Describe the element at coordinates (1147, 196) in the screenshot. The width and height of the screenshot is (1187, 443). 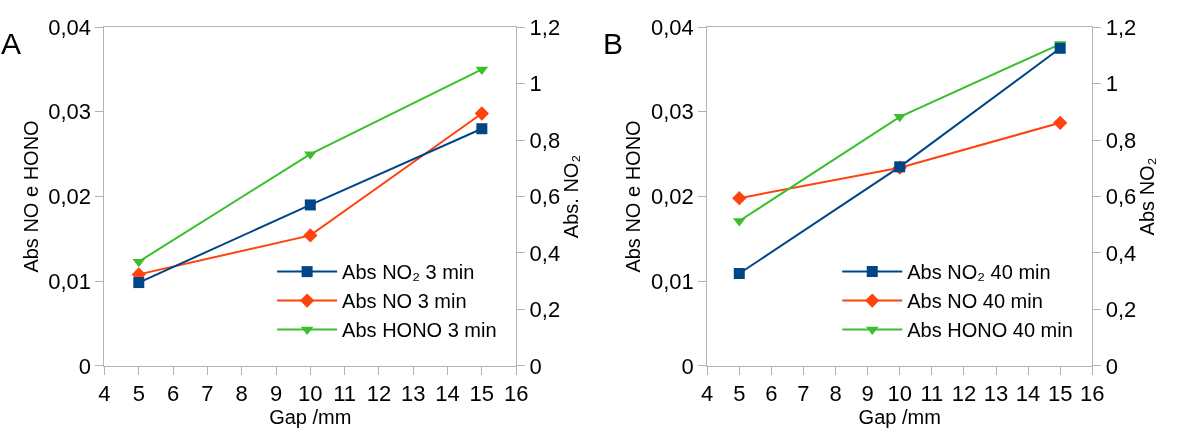
I see `y2-axis-title: Abs NO₂` at that location.